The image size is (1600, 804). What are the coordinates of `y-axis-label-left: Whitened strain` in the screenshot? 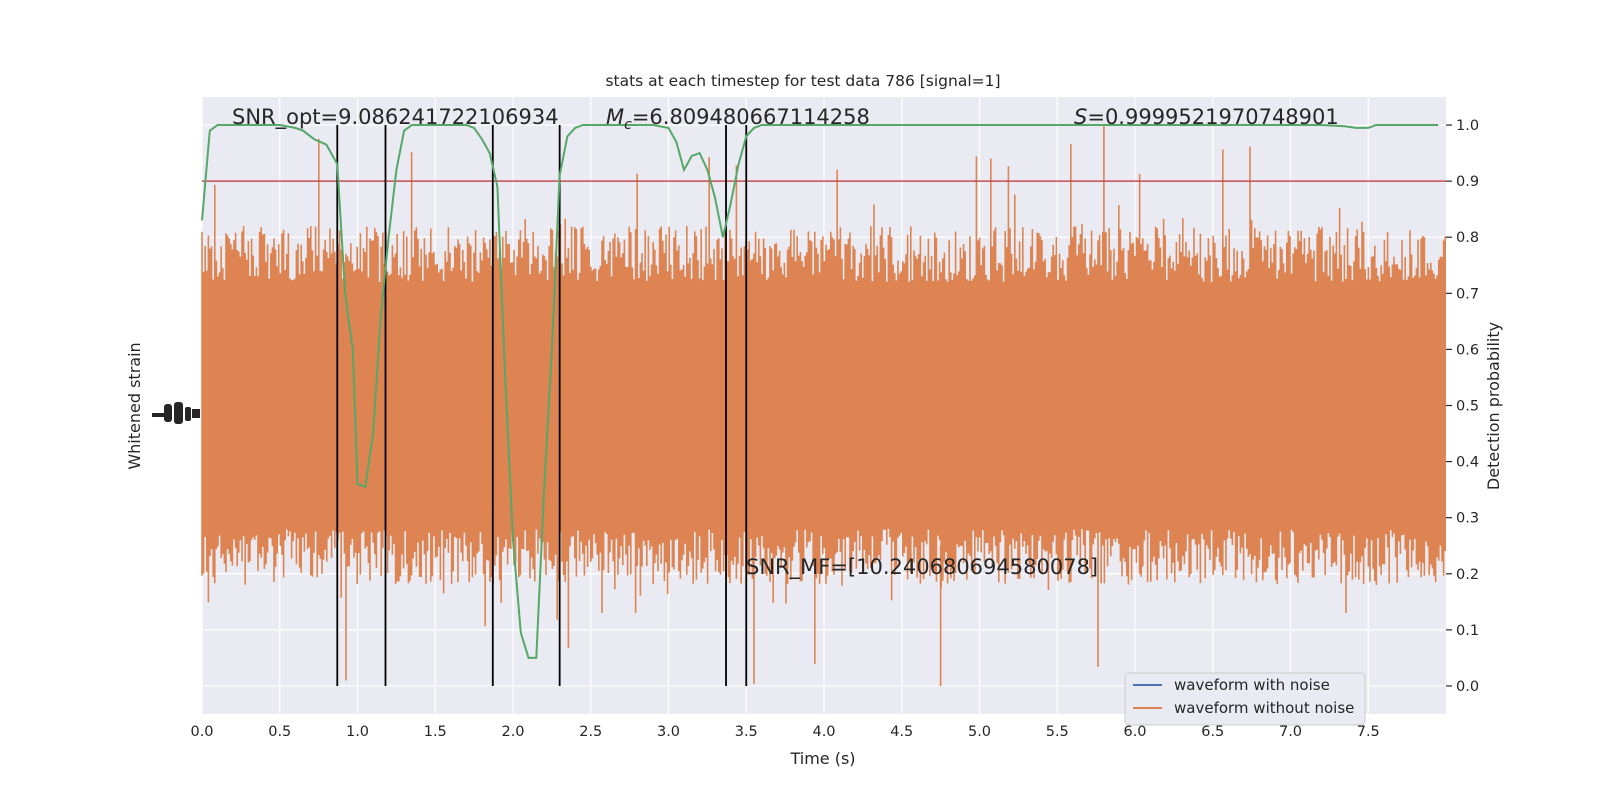 It's located at (134, 405).